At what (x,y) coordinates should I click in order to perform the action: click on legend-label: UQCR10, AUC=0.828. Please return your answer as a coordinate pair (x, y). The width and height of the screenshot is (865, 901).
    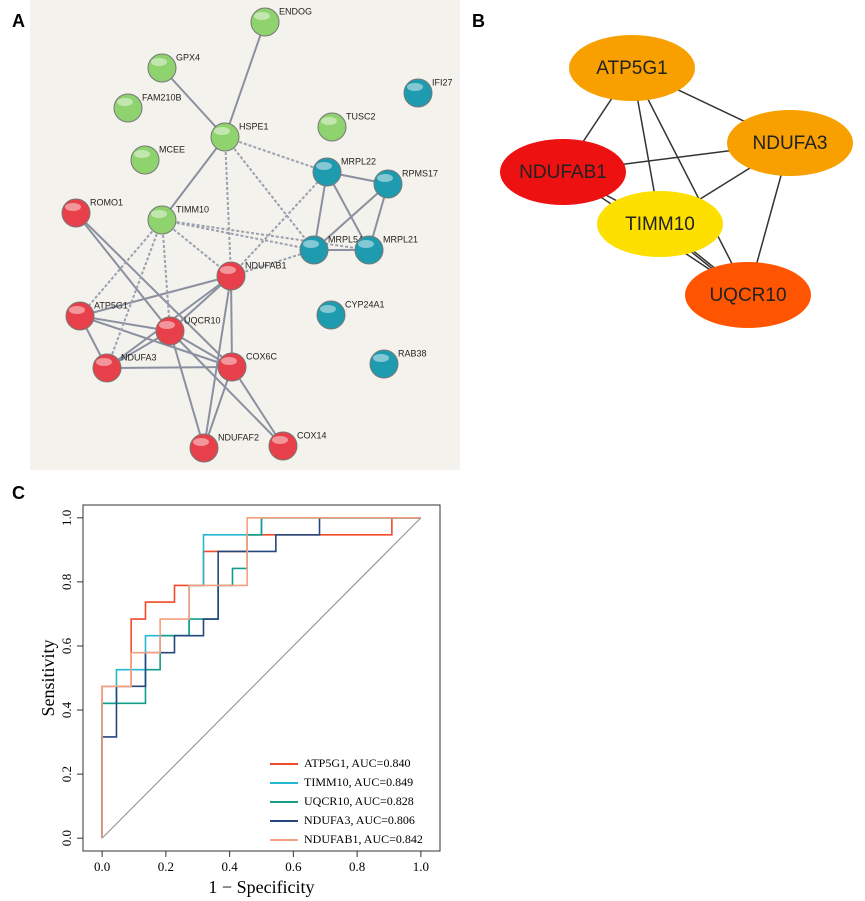
    Looking at the image, I should click on (359, 801).